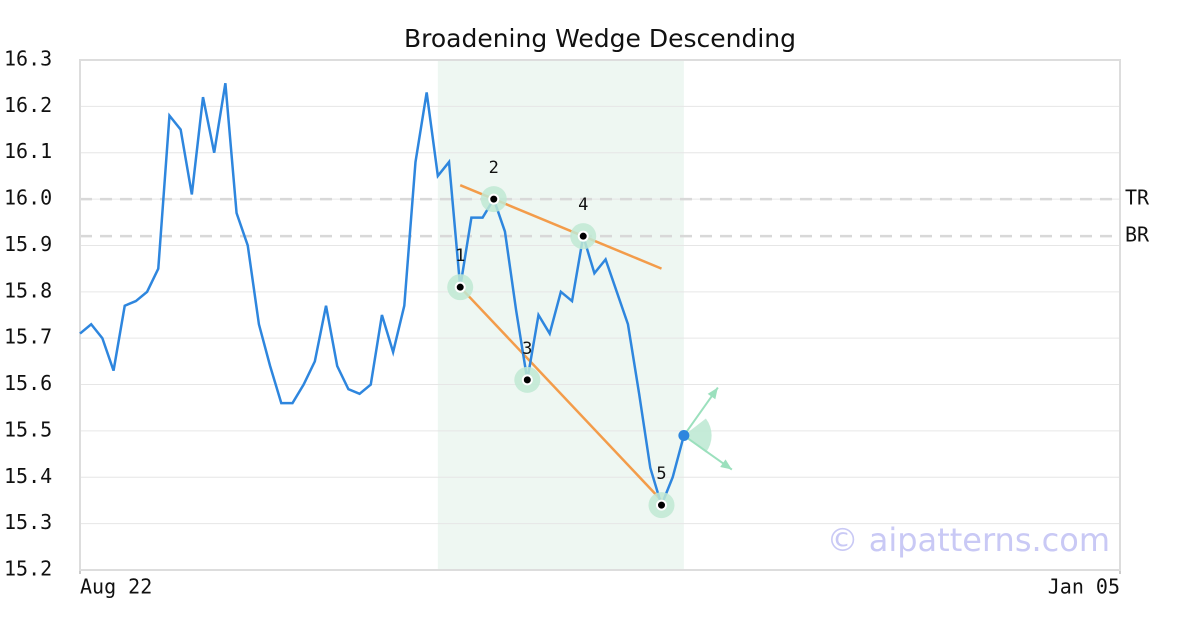  Describe the element at coordinates (28, 198) in the screenshot. I see `y-tick-label: 16.0` at that location.